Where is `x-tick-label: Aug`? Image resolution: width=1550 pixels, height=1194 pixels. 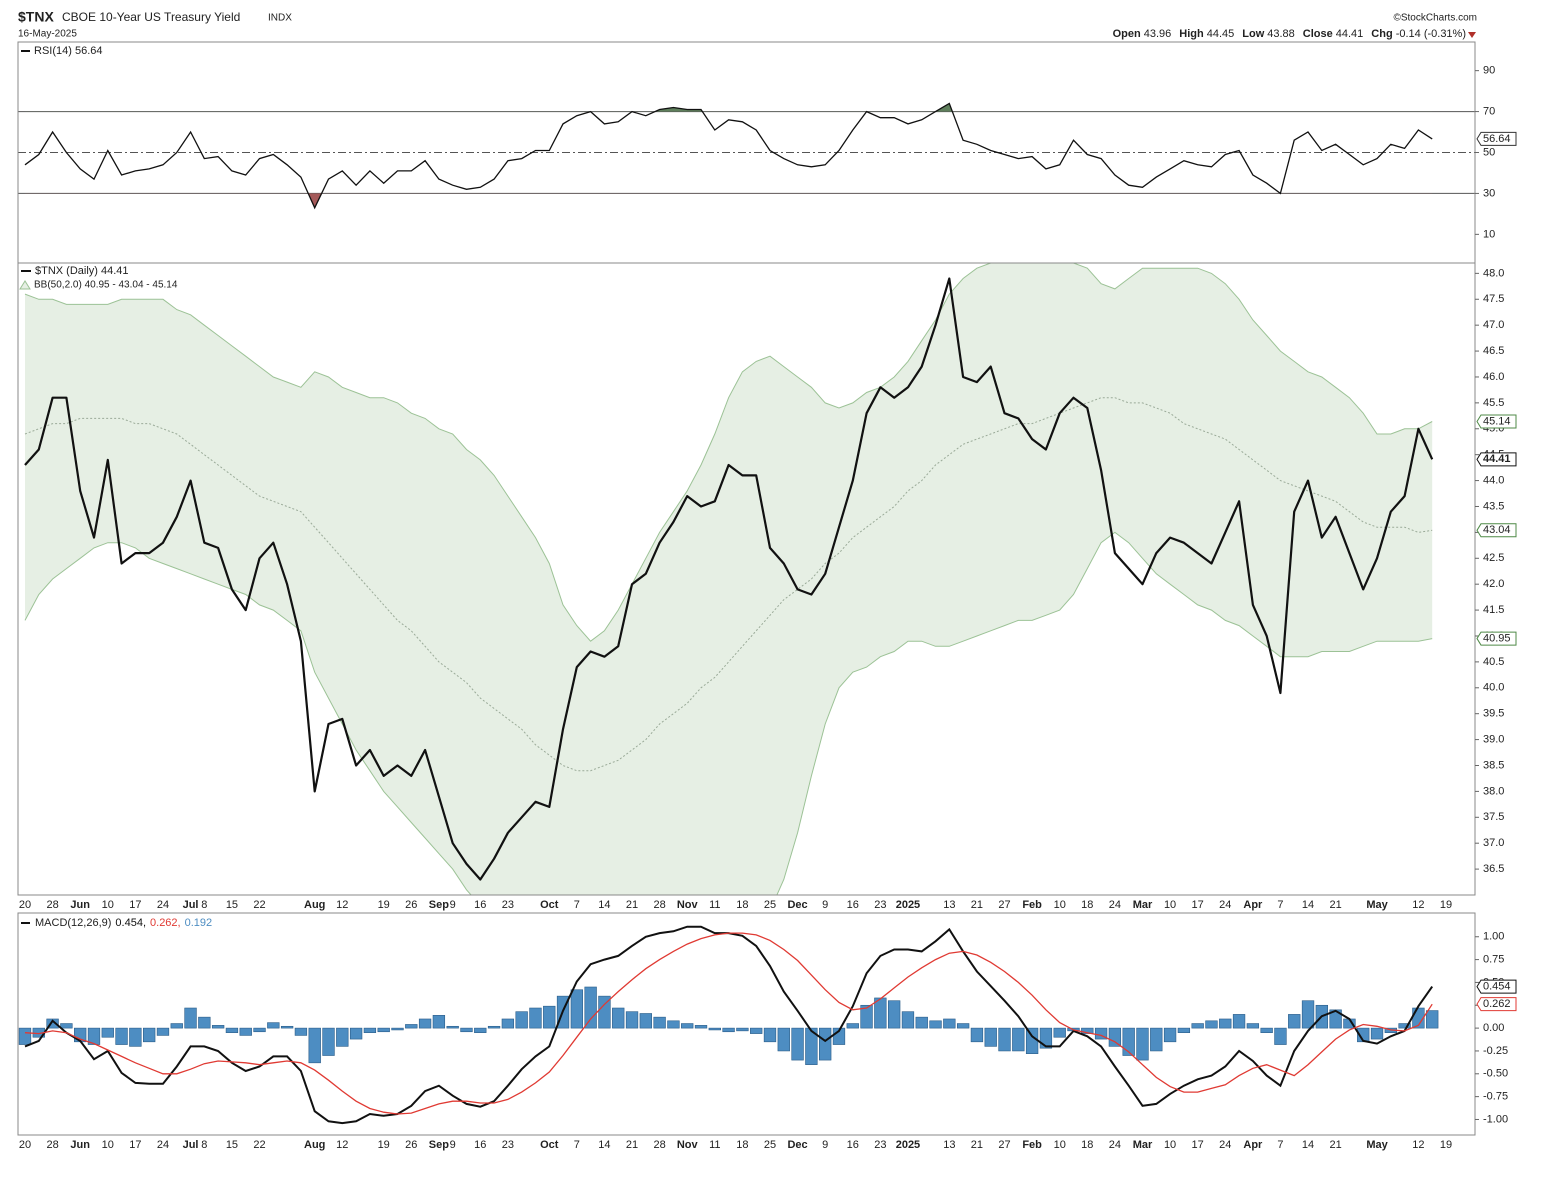
x-tick-label: Aug is located at coordinates (314, 905).